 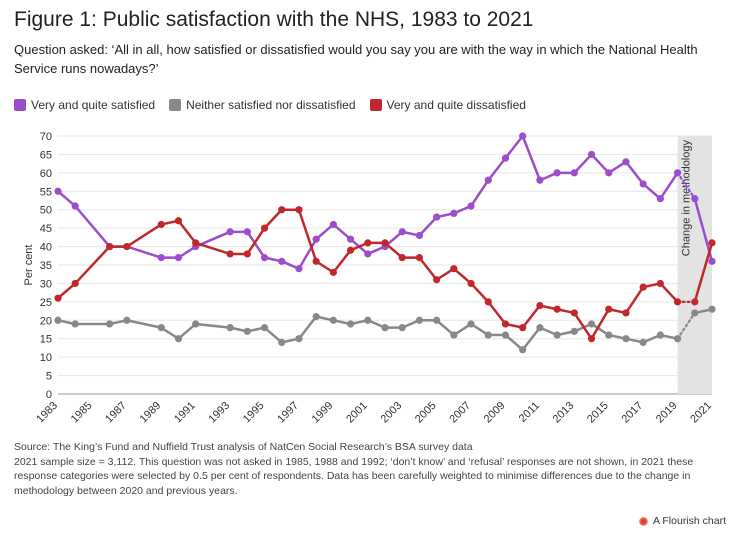 I want to click on flourish-credit: A Flourish chart, so click(x=682, y=521).